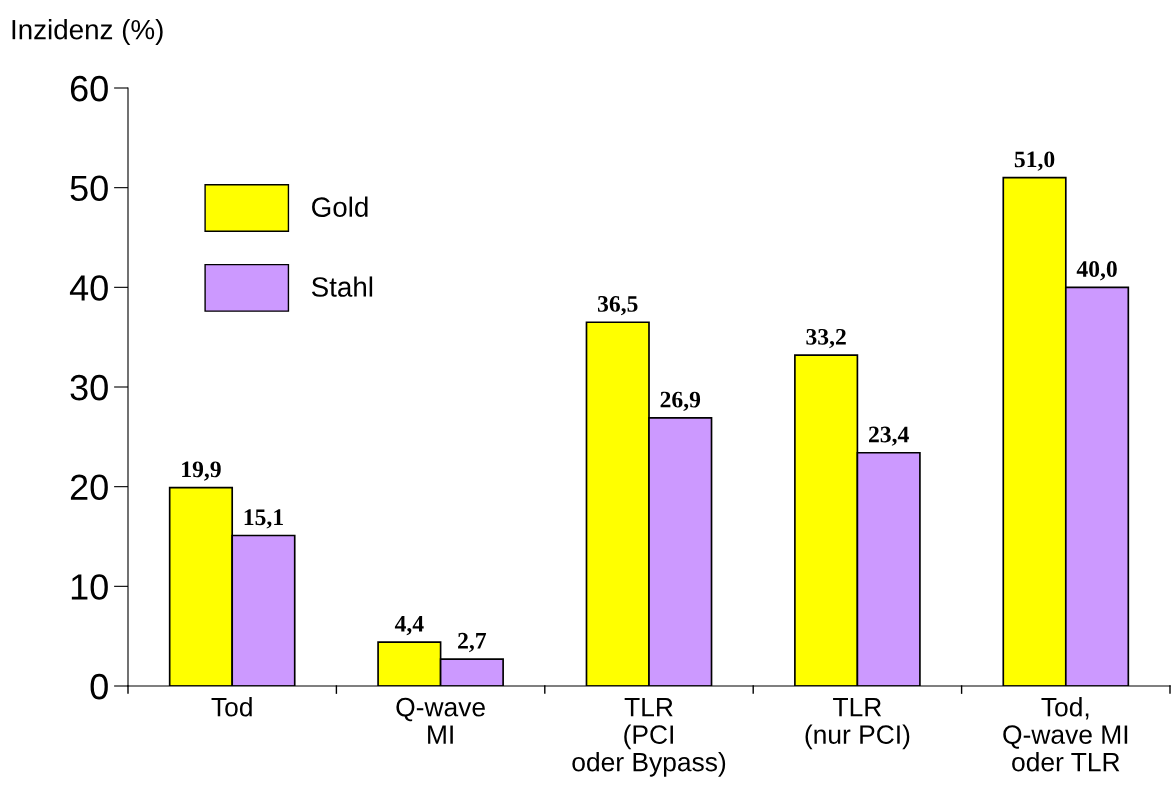 The height and width of the screenshot is (808, 1174). What do you see at coordinates (1065, 734) in the screenshot?
I see `x-tick-label: Tod, Q-wave MI oder TLR` at bounding box center [1065, 734].